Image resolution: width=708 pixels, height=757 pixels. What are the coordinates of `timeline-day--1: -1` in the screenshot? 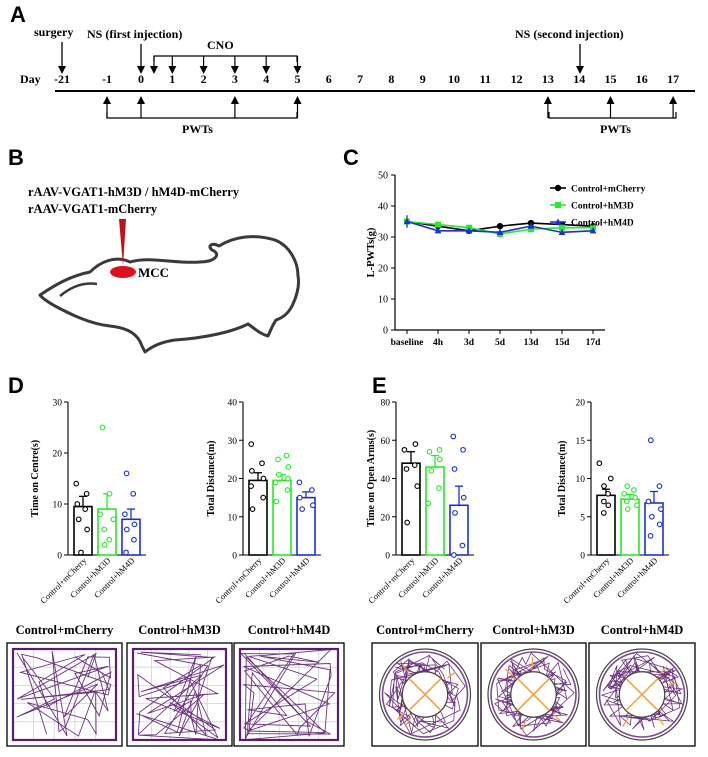 It's located at (107, 79).